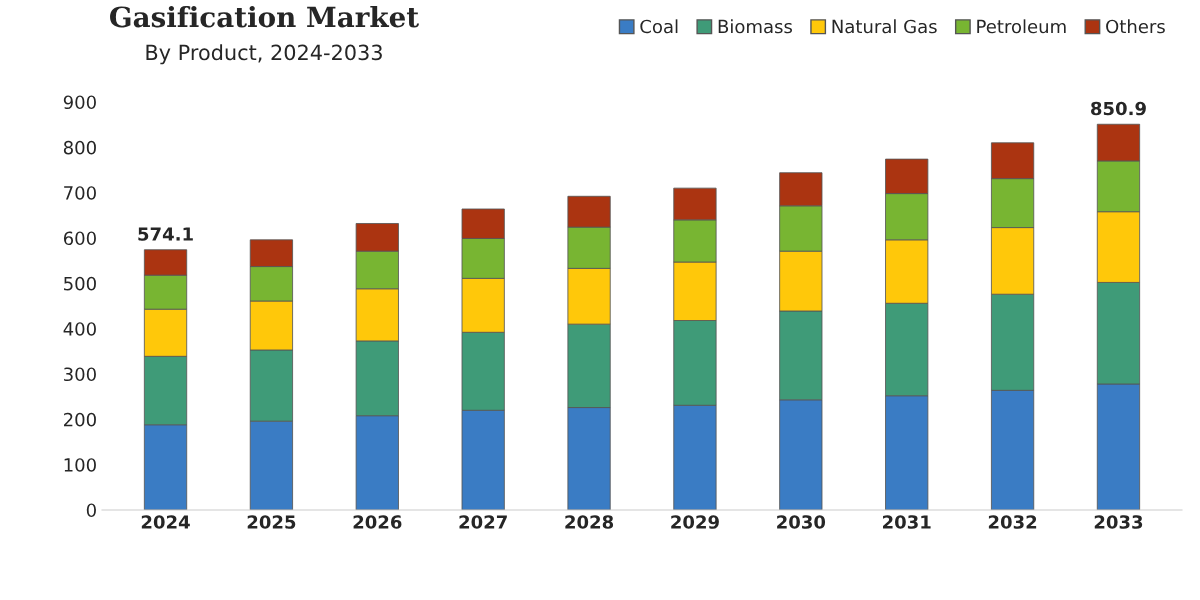  I want to click on chart-title: Gasification Market, so click(264, 16).